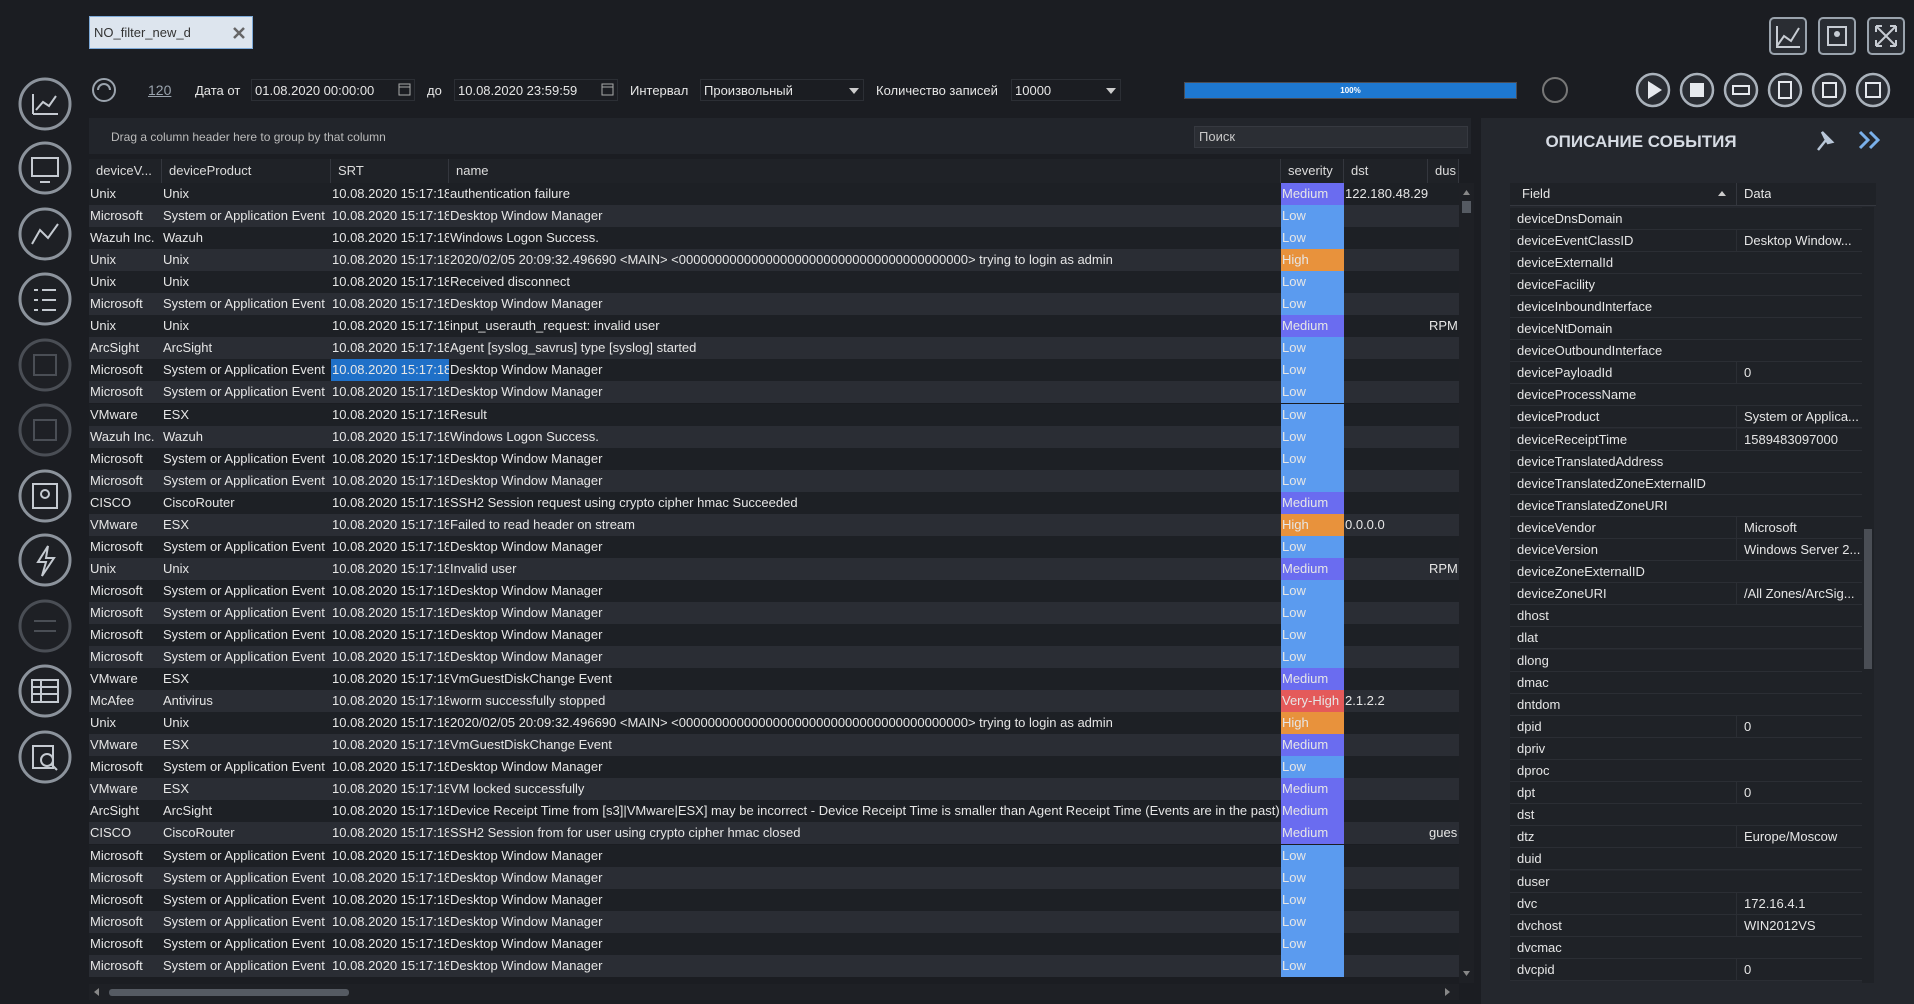 The width and height of the screenshot is (1914, 1004). What do you see at coordinates (171, 32) in the screenshot?
I see `tab: NO_filter_new_d` at bounding box center [171, 32].